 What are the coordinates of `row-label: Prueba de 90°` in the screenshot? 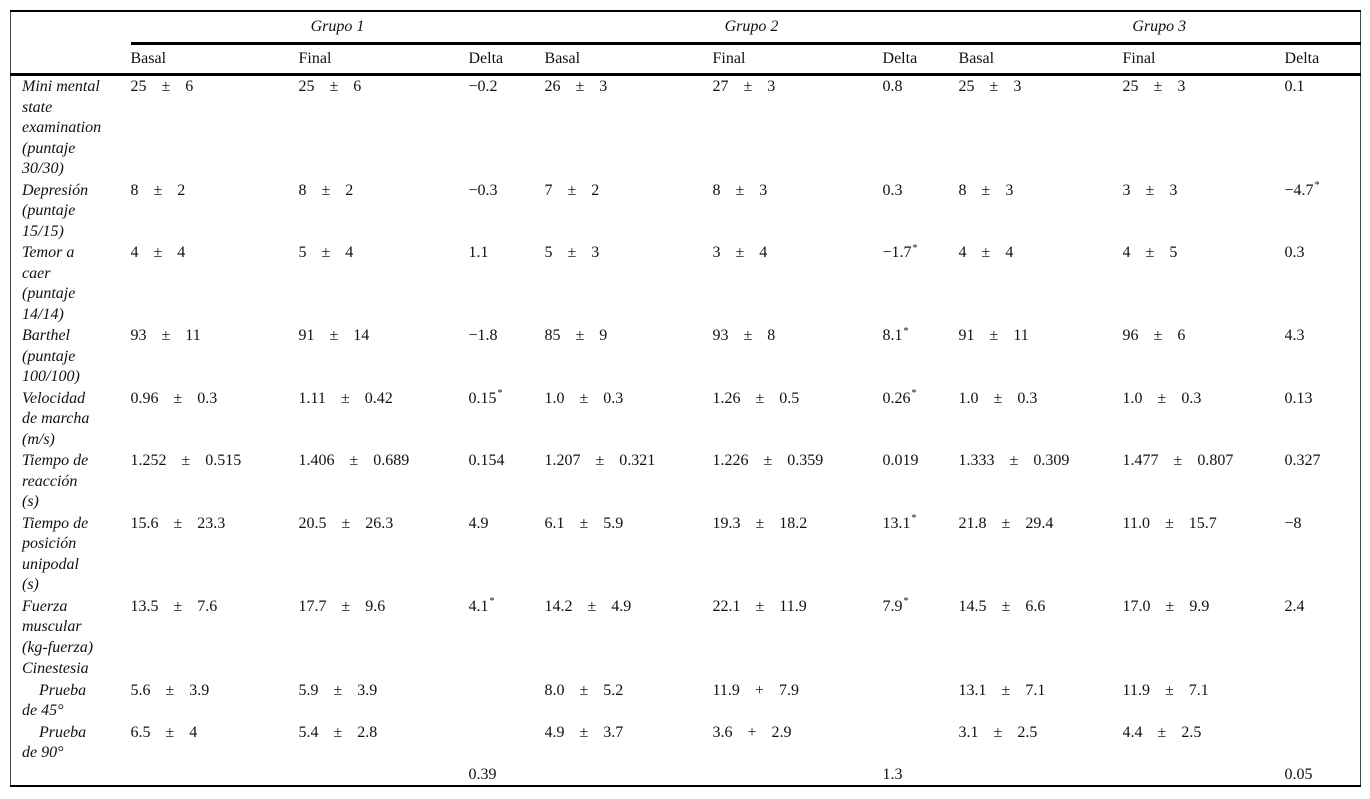 It's located at (54, 742).